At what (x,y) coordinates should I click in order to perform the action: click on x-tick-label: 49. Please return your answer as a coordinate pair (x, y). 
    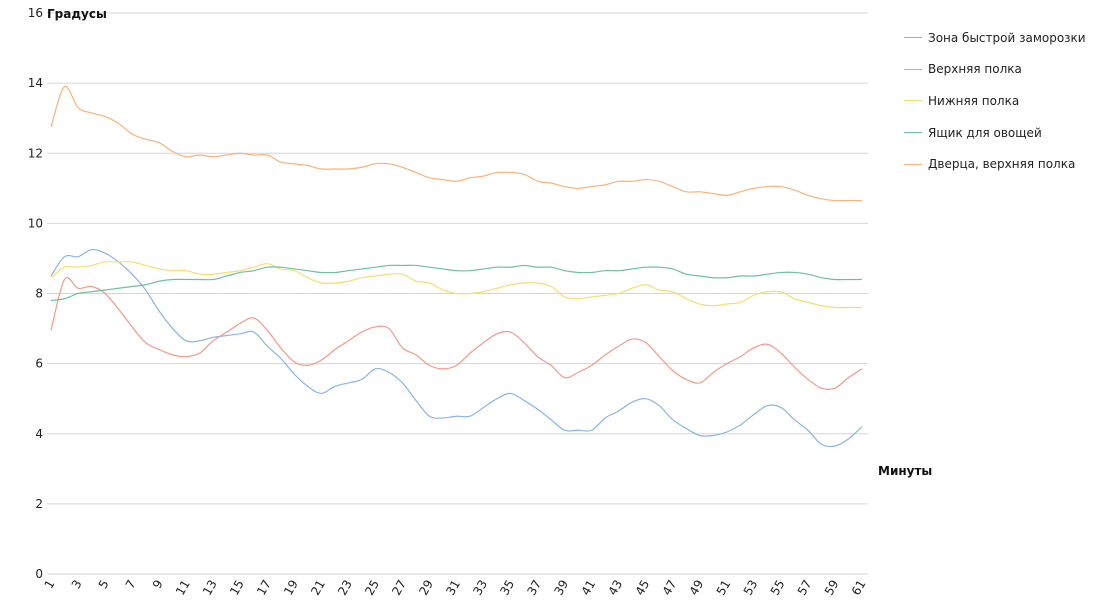
    Looking at the image, I should click on (697, 588).